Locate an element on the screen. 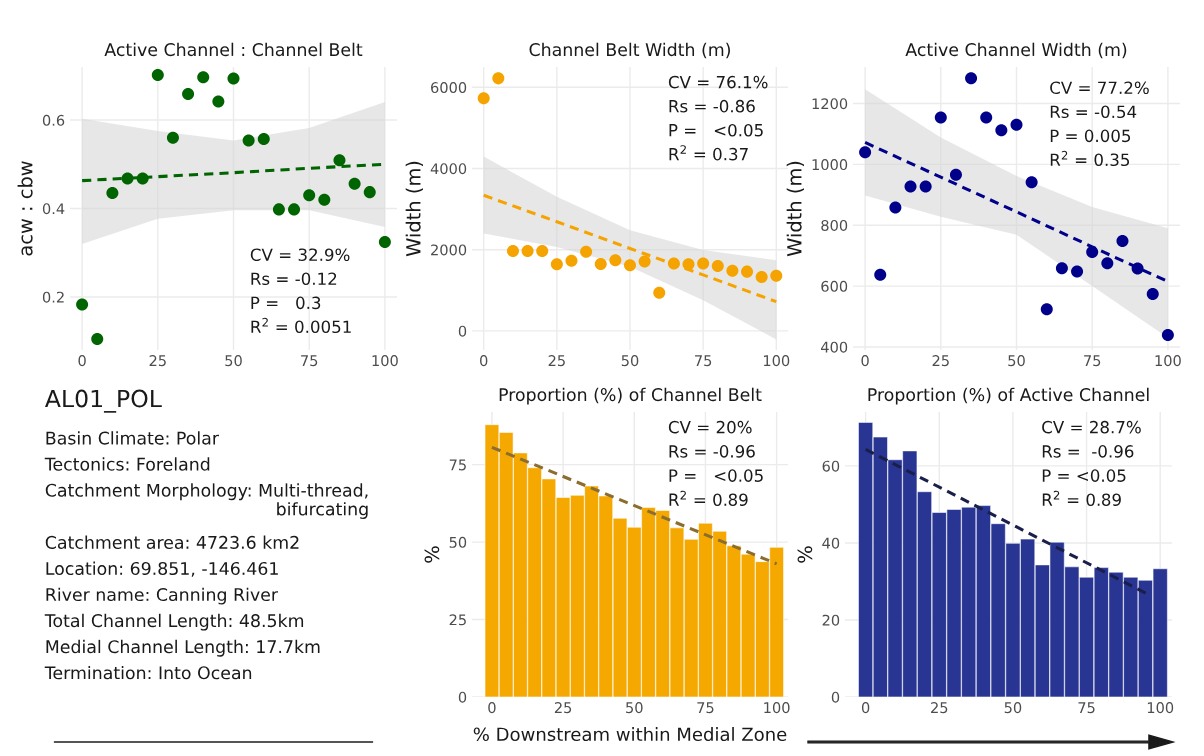 This screenshot has width=1204, height=756. y-tick-label: 0 is located at coordinates (462, 331).